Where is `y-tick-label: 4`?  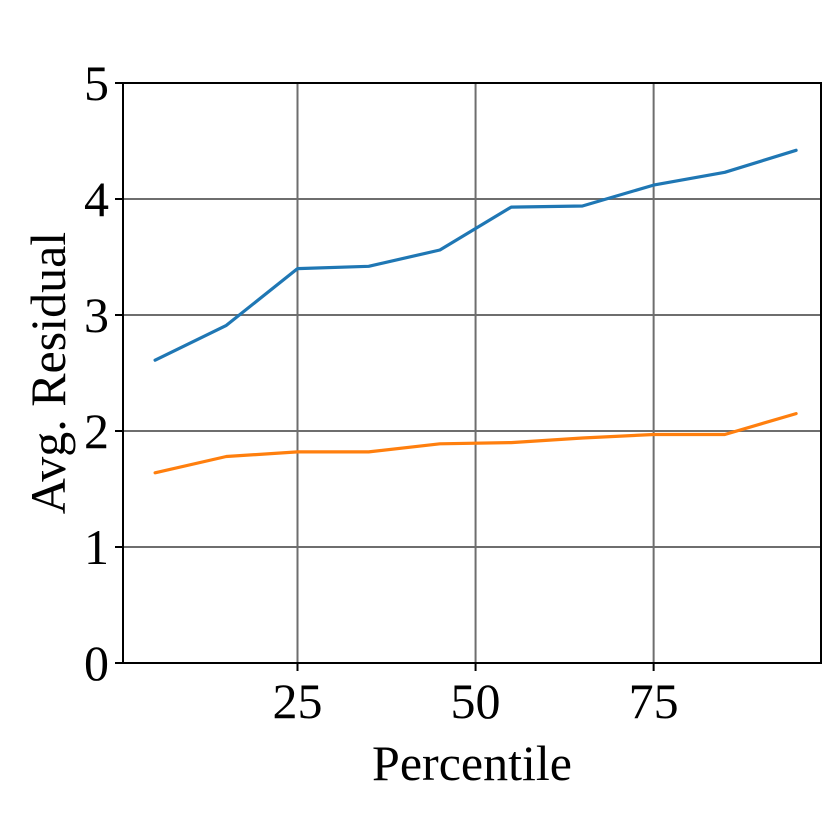 y-tick-label: 4 is located at coordinates (96, 199).